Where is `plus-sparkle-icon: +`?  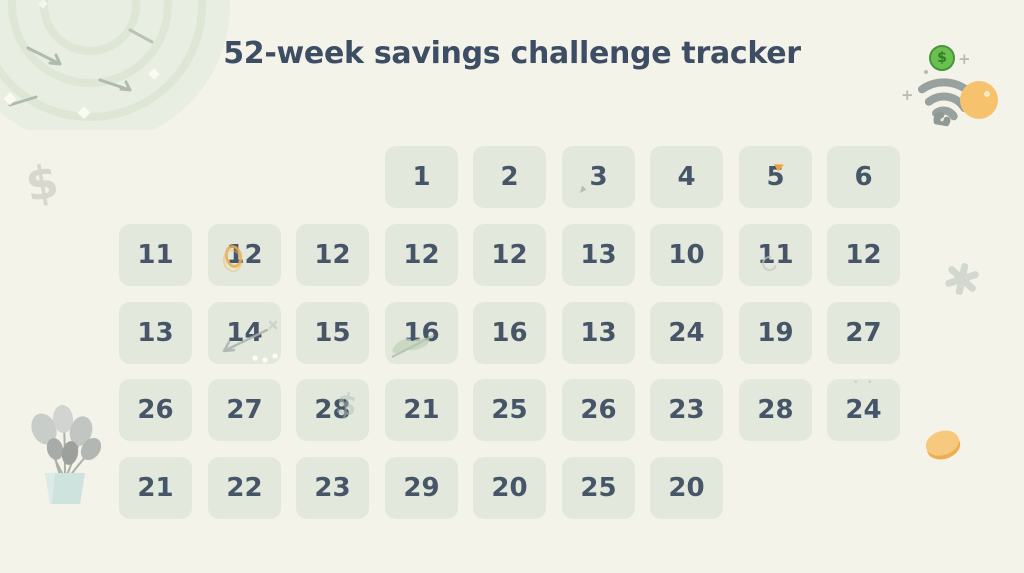
plus-sparkle-icon: + is located at coordinates (907, 95).